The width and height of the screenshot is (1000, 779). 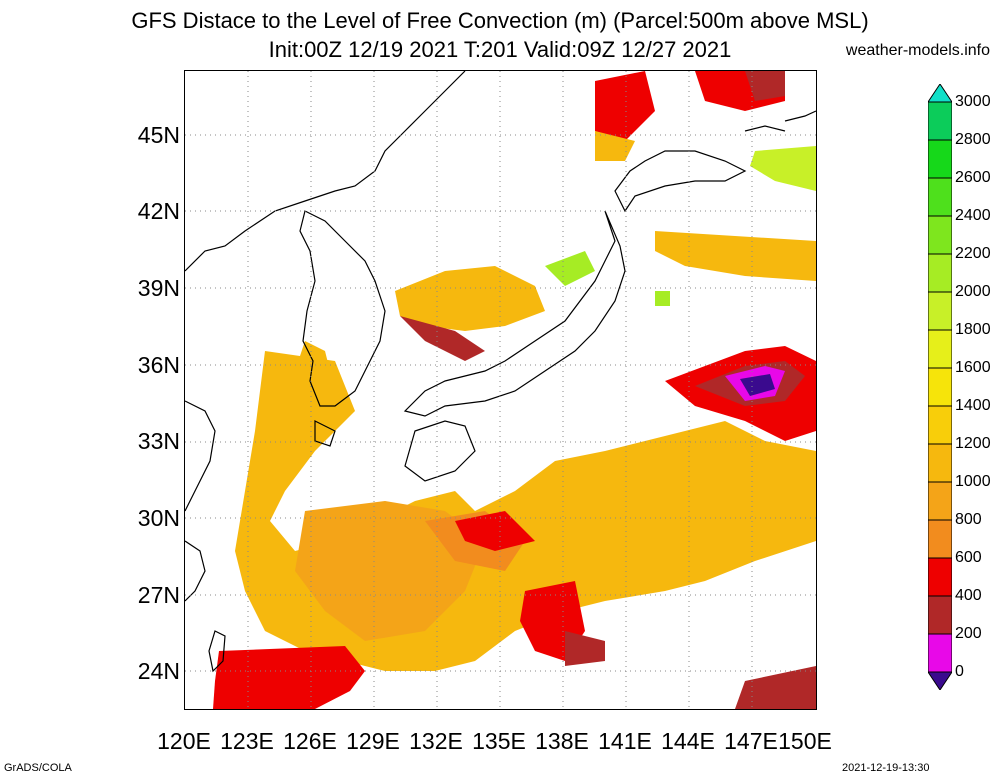 What do you see at coordinates (917, 50) in the screenshot?
I see `source-site: weather-models.info` at bounding box center [917, 50].